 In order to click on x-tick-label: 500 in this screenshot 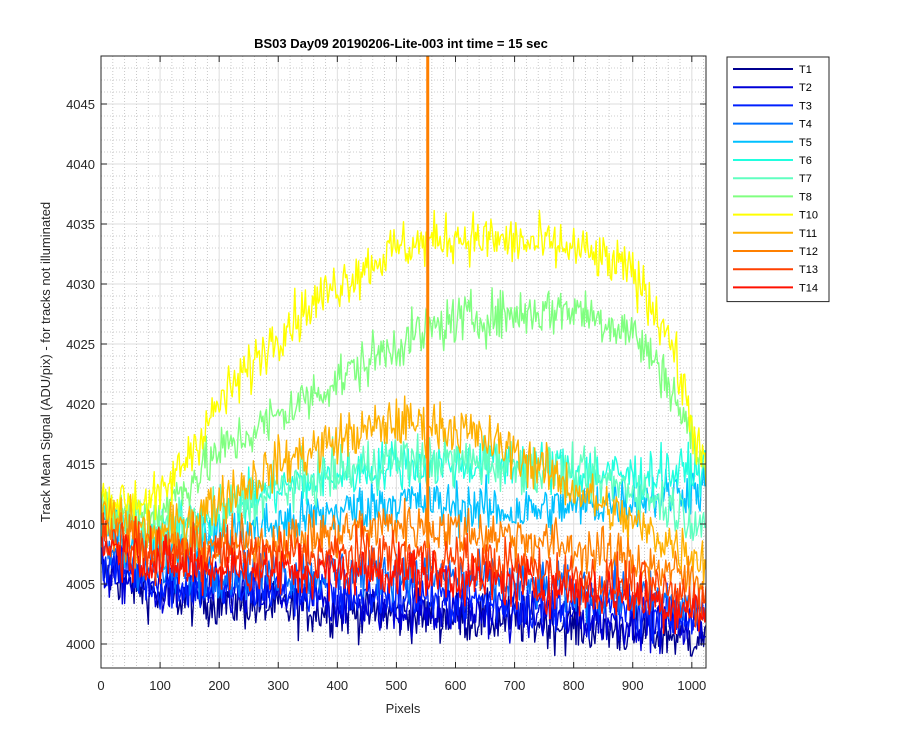, I will do `click(397, 685)`.